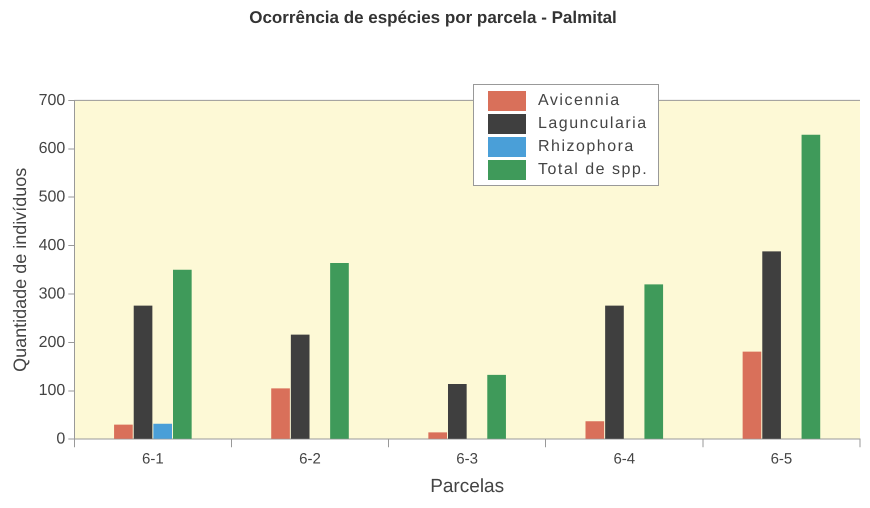 The height and width of the screenshot is (508, 870). I want to click on x-tick-label: 6-2, so click(310, 459).